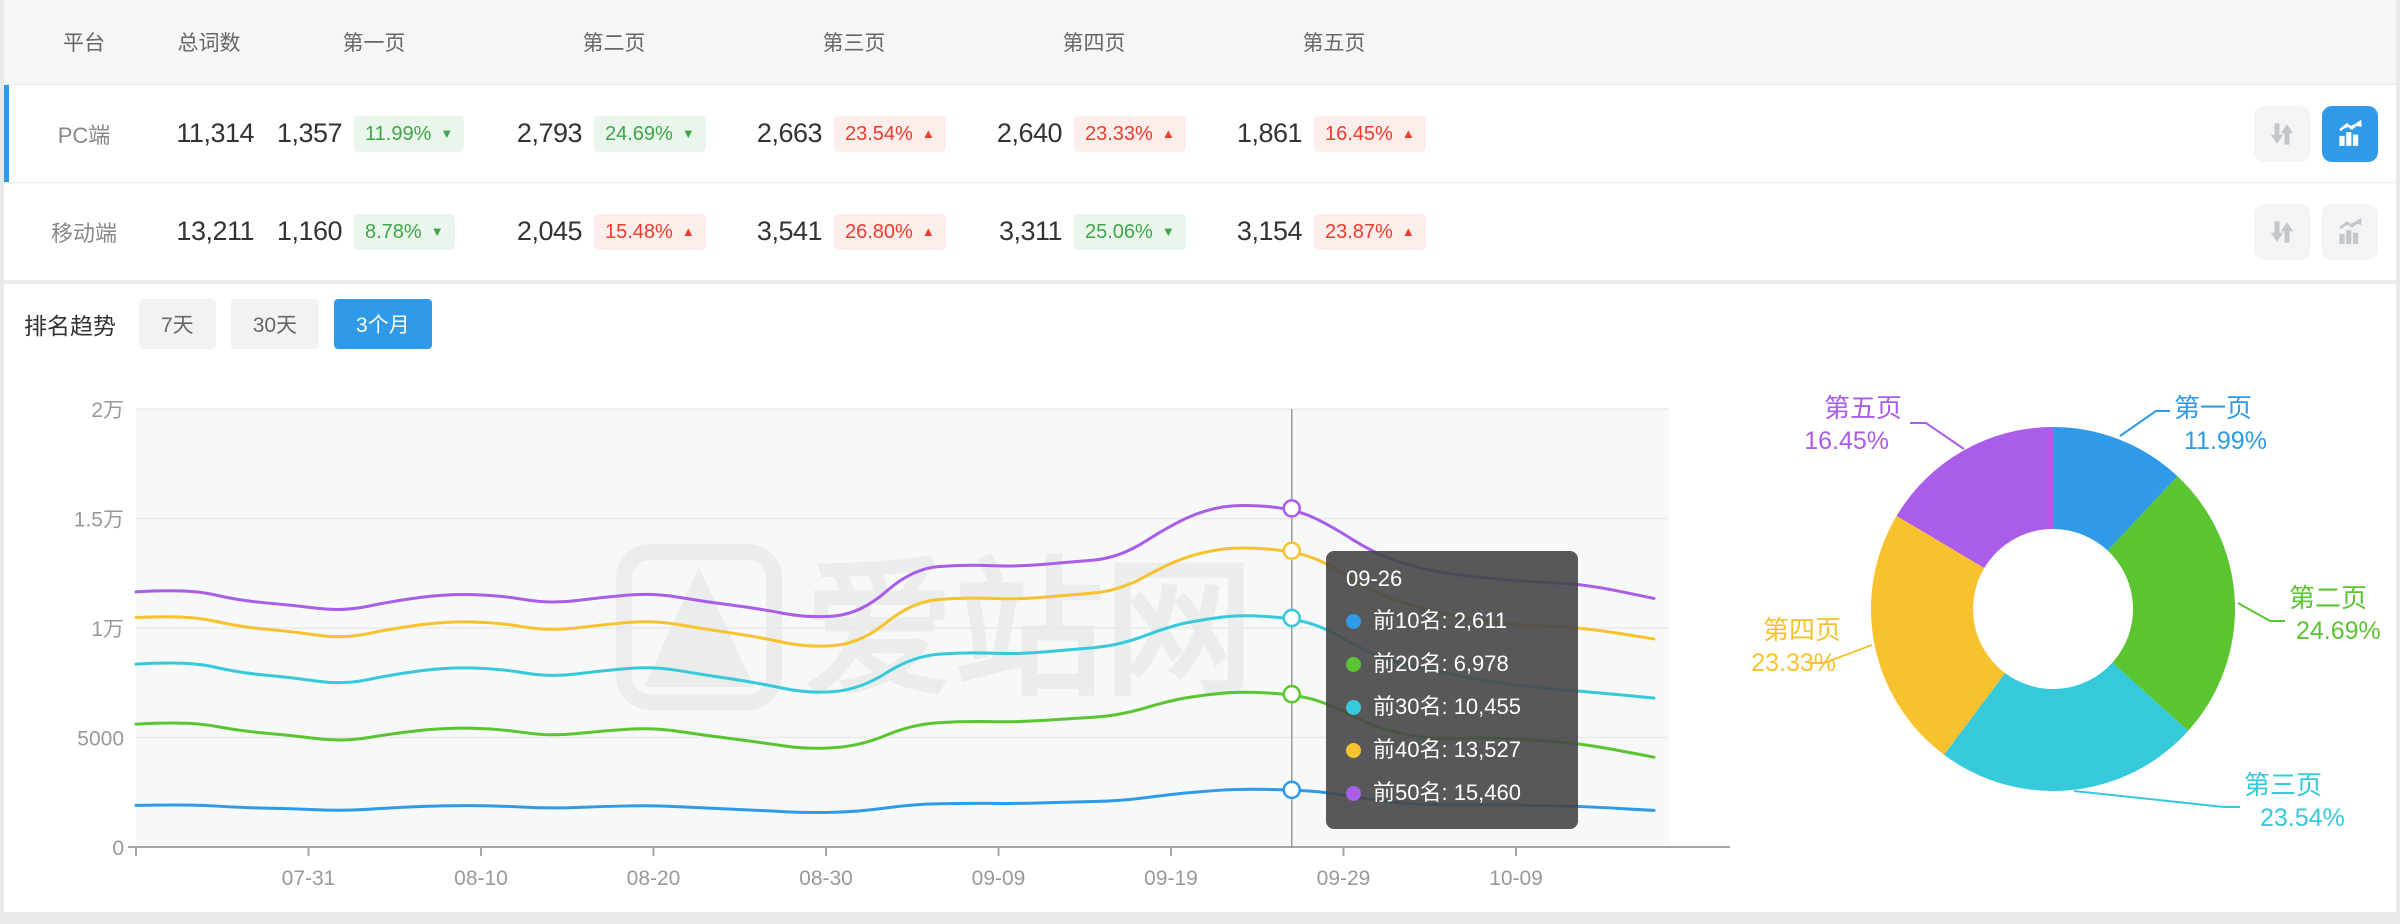  Describe the element at coordinates (83, 233) in the screenshot. I see `platform-label: 移动端` at that location.